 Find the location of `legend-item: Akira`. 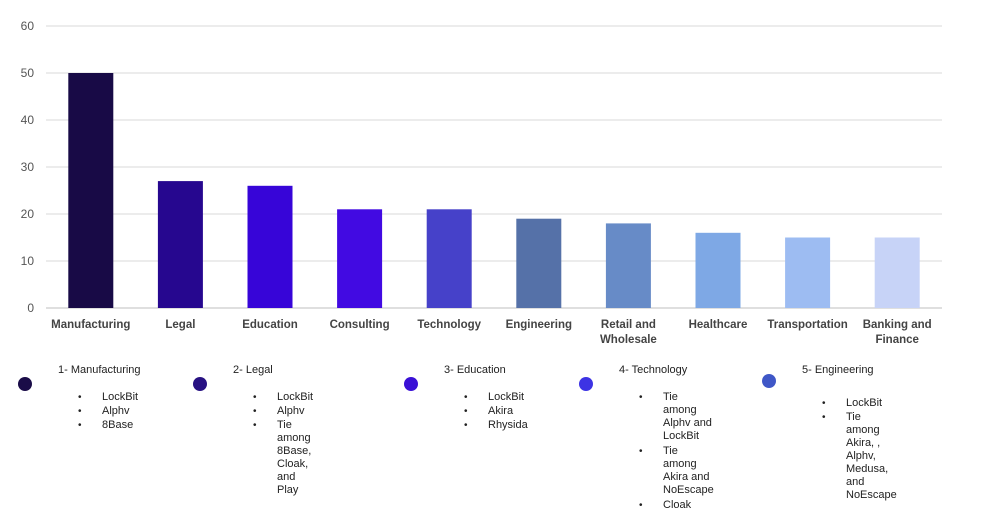

legend-item: Akira is located at coordinates (495, 411).